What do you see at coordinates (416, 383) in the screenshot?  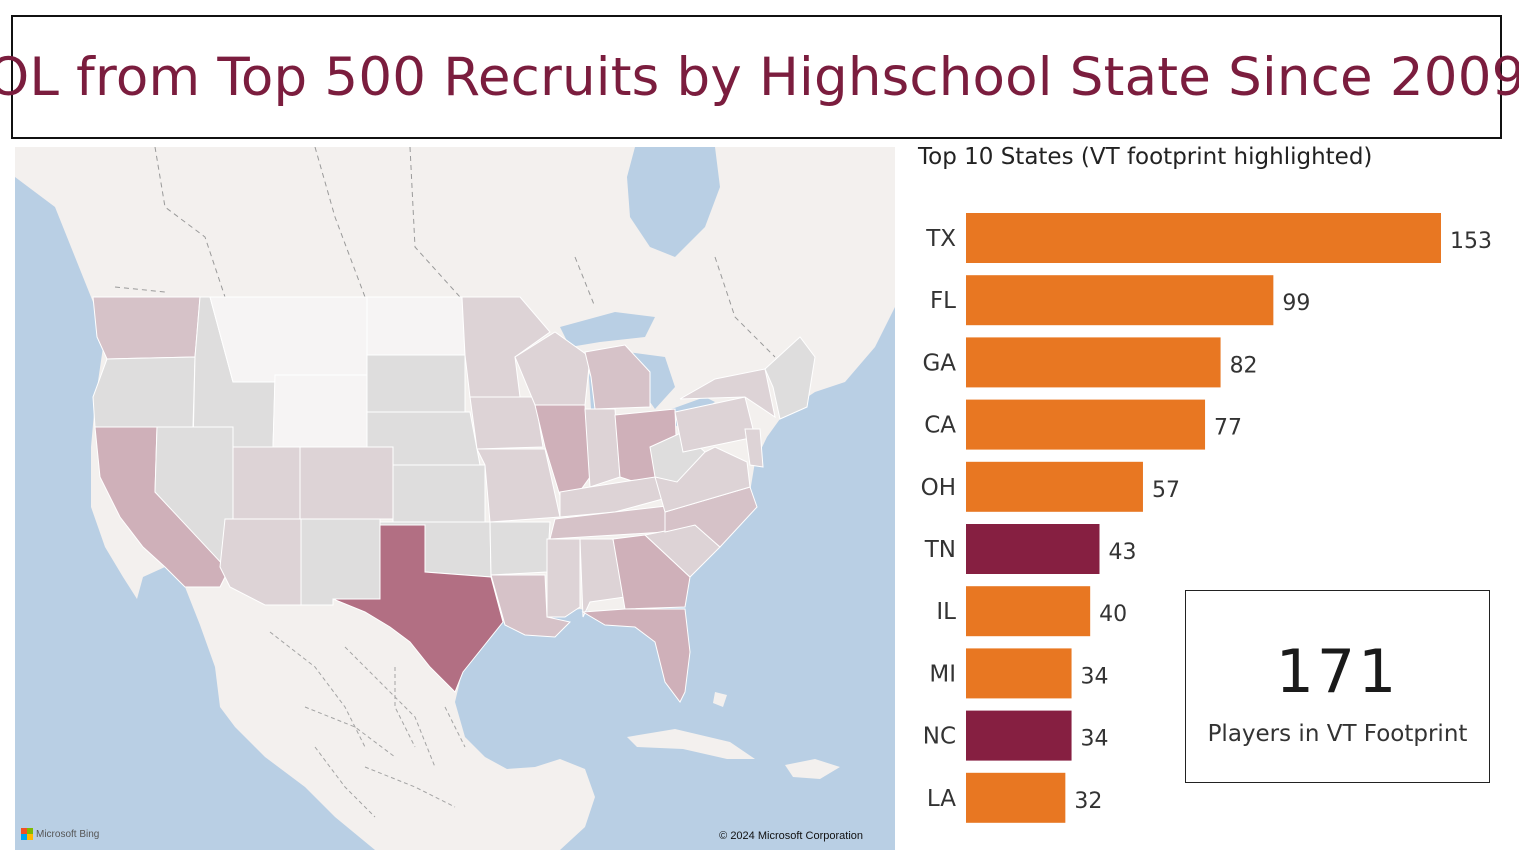 I see `state-sd` at bounding box center [416, 383].